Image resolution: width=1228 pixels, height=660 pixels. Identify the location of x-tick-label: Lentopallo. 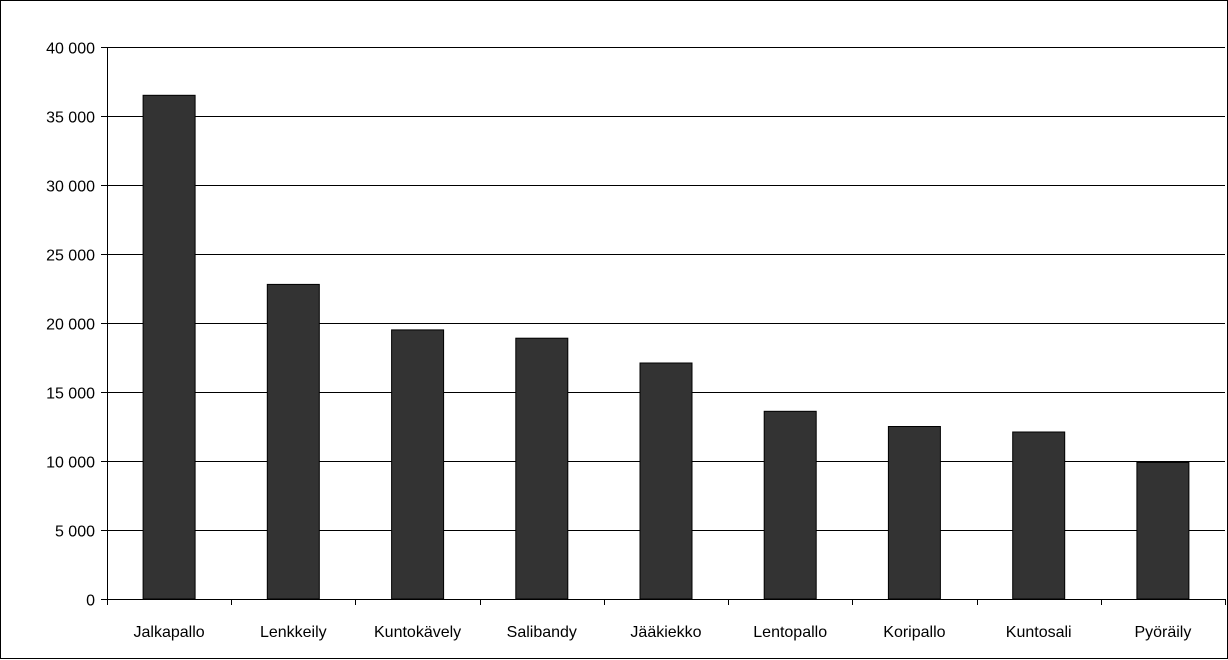
(790, 632).